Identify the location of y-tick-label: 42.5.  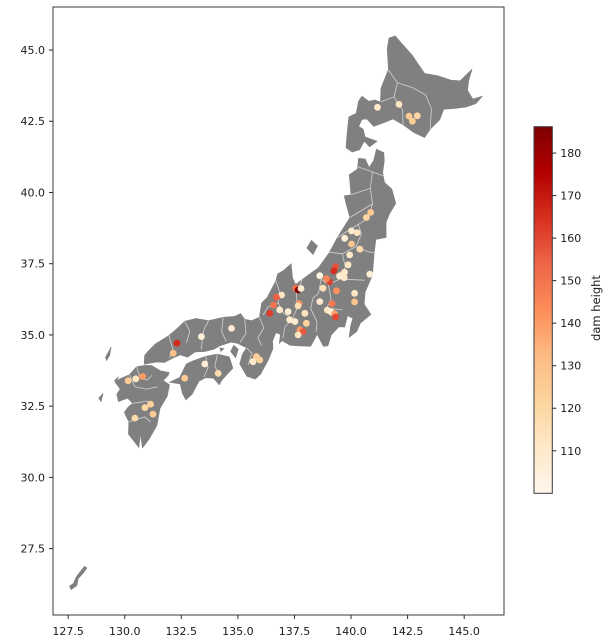
(33, 121).